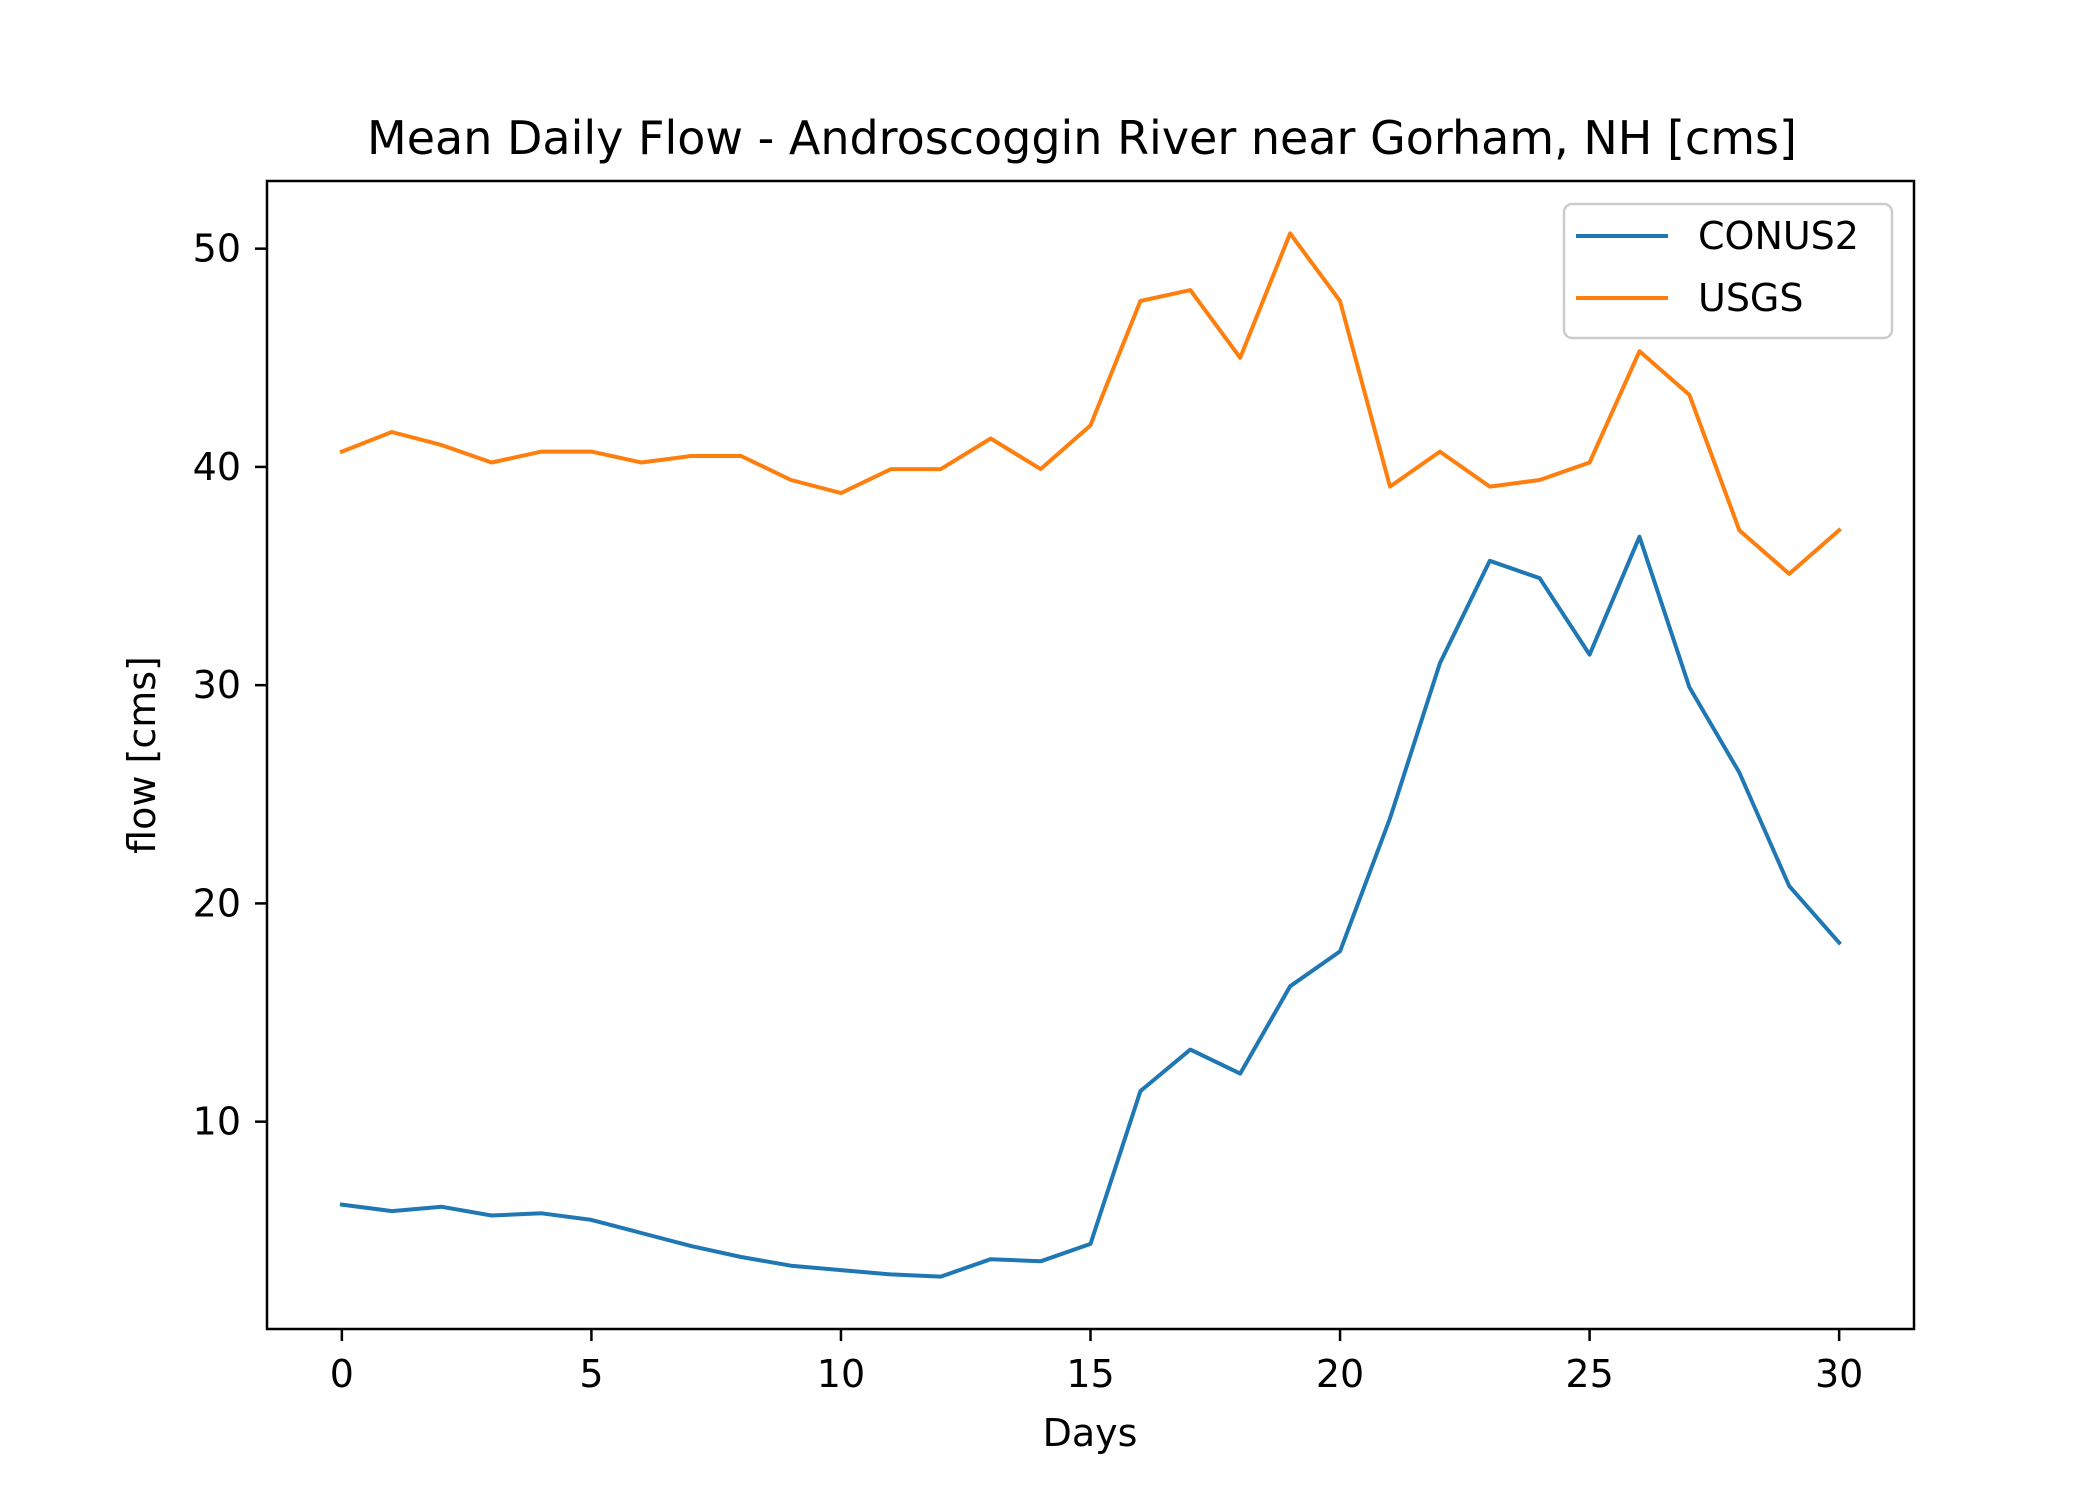 This screenshot has height=1500, width=2100. I want to click on y-tick-label: 30, so click(217, 685).